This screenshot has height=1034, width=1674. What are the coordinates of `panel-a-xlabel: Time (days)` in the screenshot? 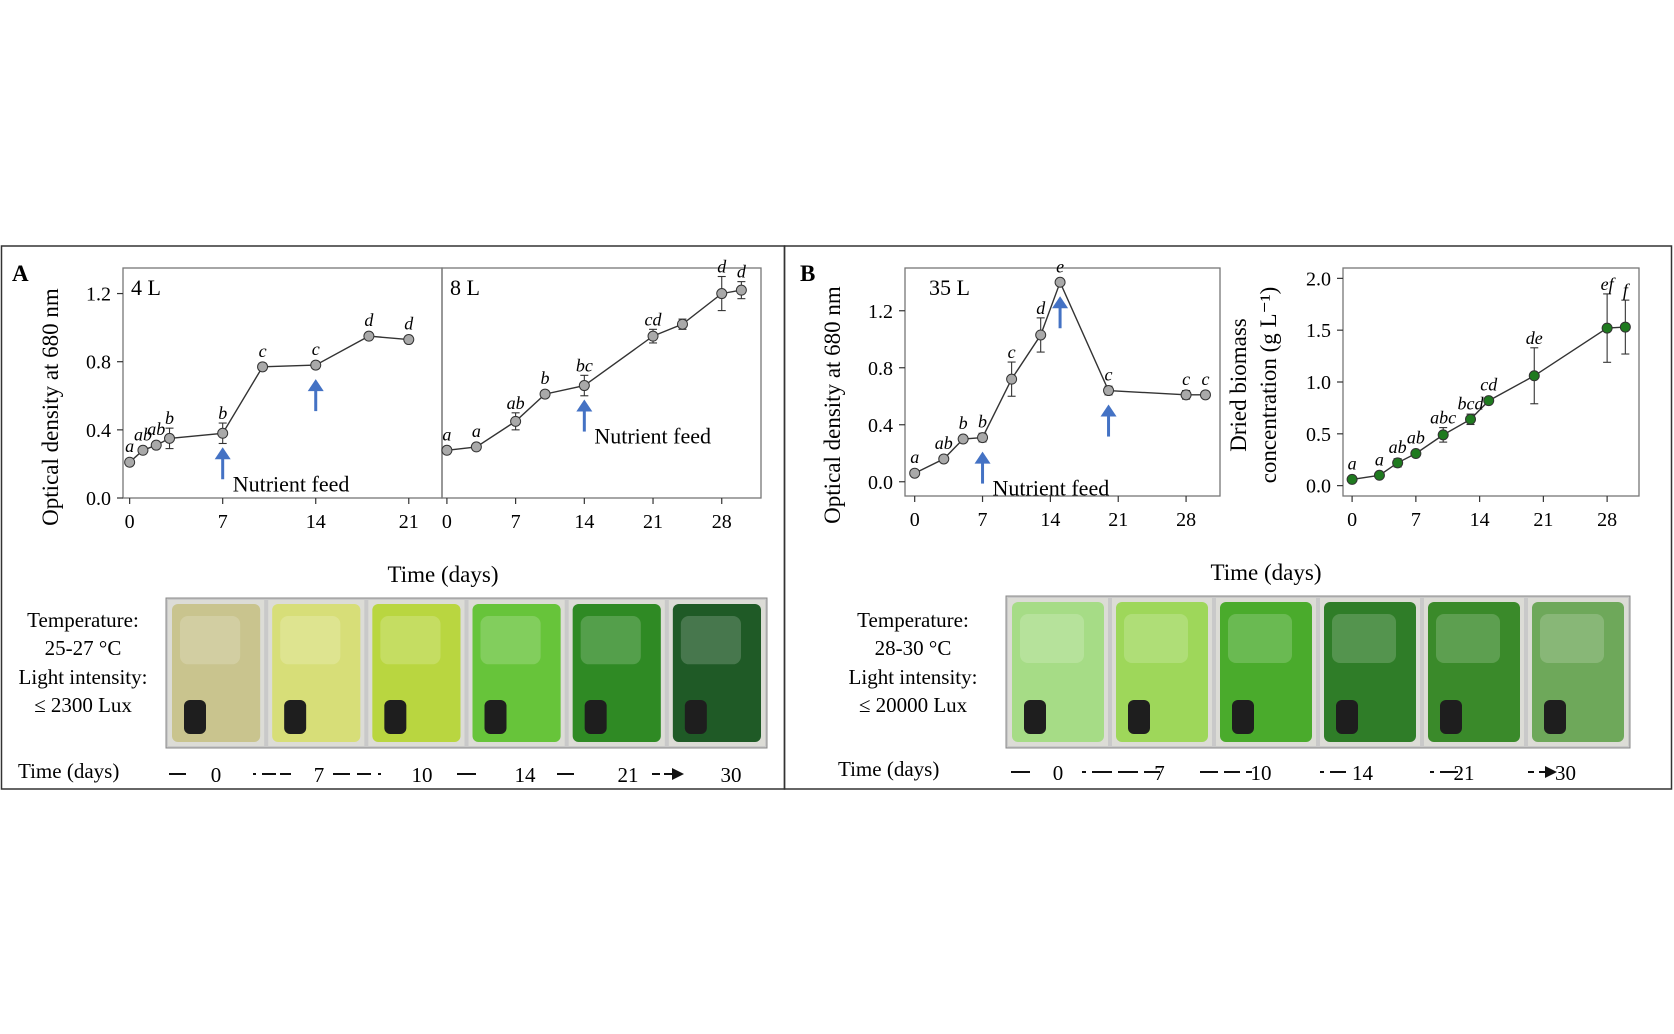 It's located at (443, 574).